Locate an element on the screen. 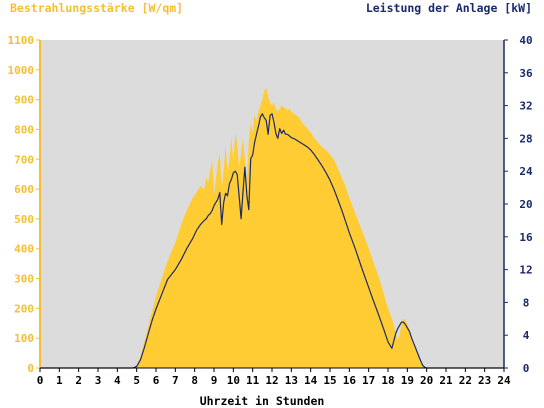 This screenshot has height=408, width=544. x-tick-label: 17 is located at coordinates (368, 380).